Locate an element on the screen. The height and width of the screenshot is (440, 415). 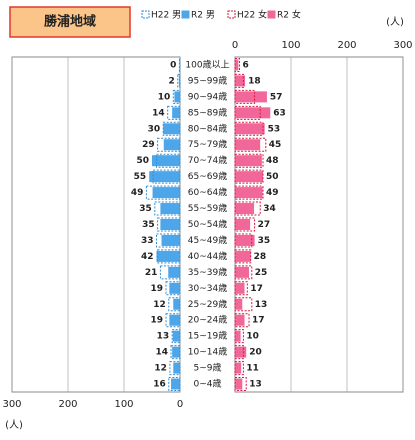
x-tick-label: 100 is located at coordinates (290, 45).